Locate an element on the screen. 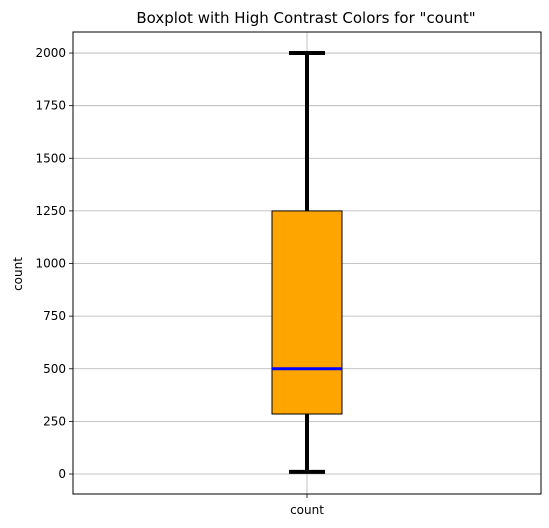 The height and width of the screenshot is (528, 549). y-tick-label: 750 is located at coordinates (54, 316).